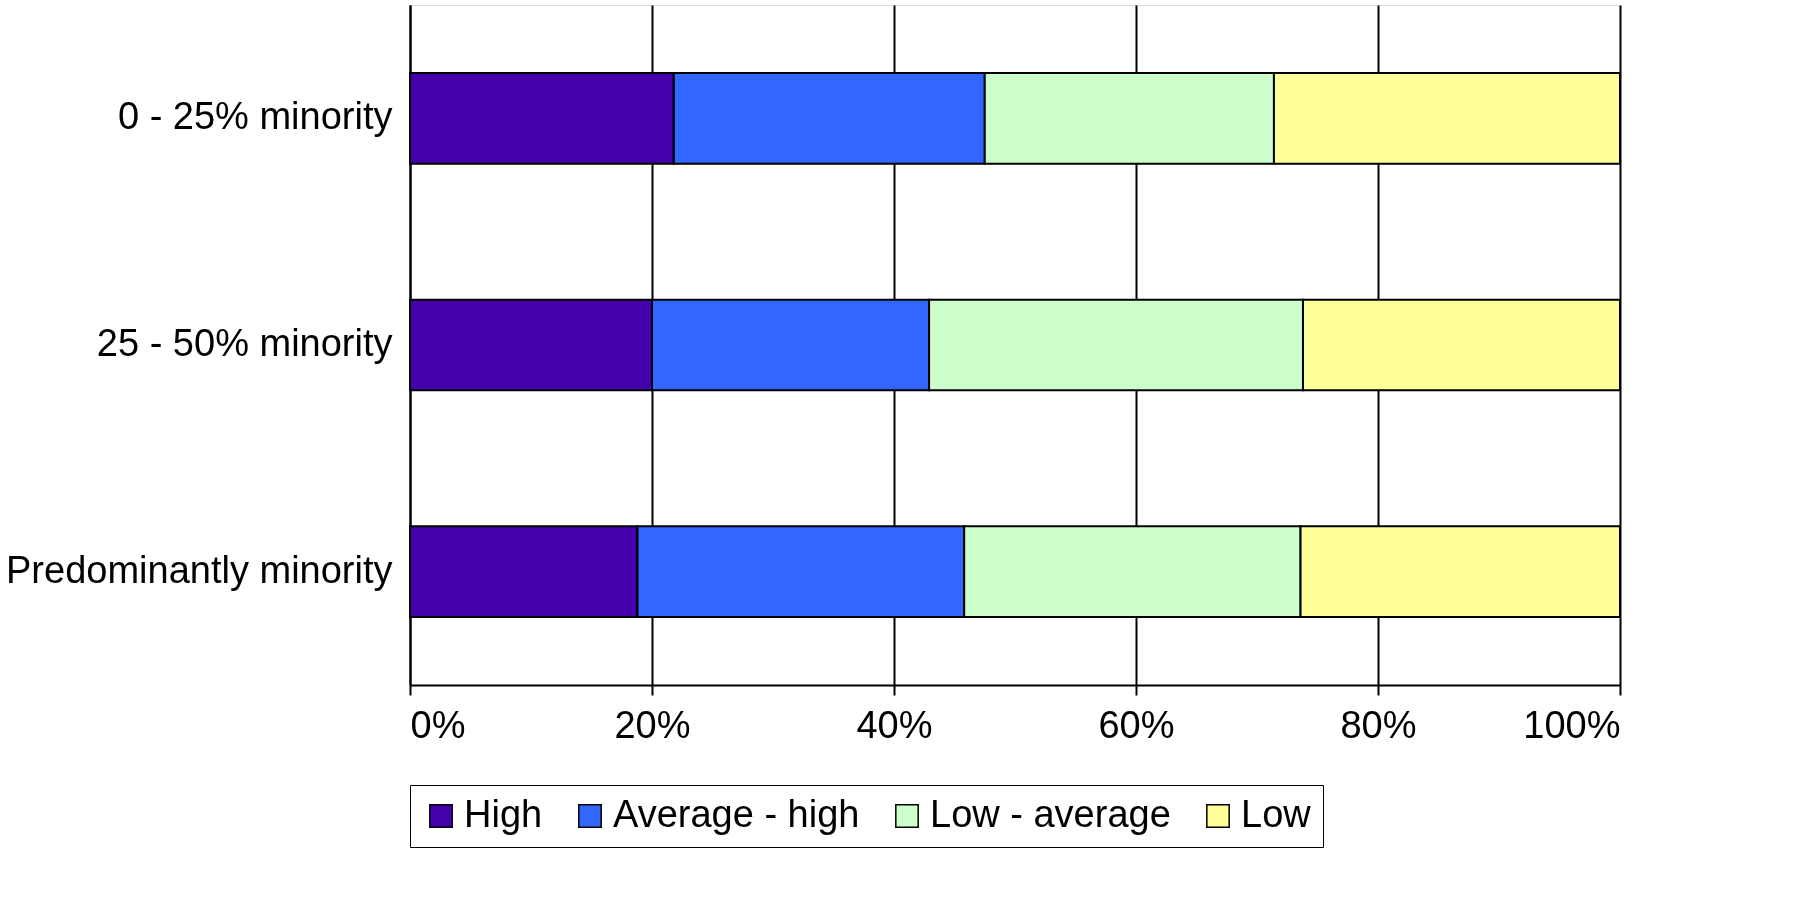  What do you see at coordinates (244, 343) in the screenshot?
I see `y-tick-label: 25 - 50% minority` at bounding box center [244, 343].